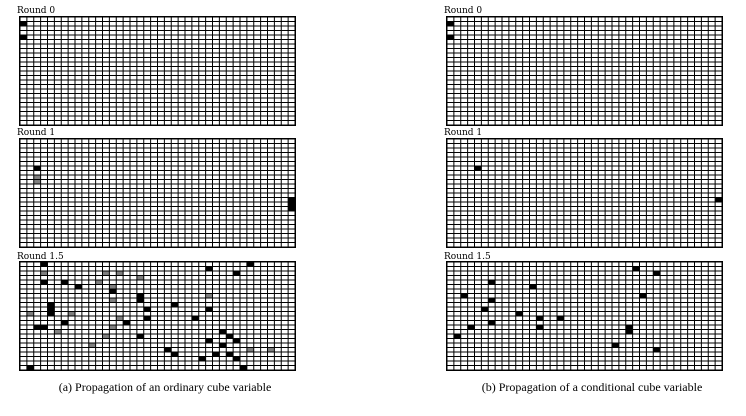  Describe the element at coordinates (44, 273) in the screenshot. I see `partial-bit-cell` at that location.